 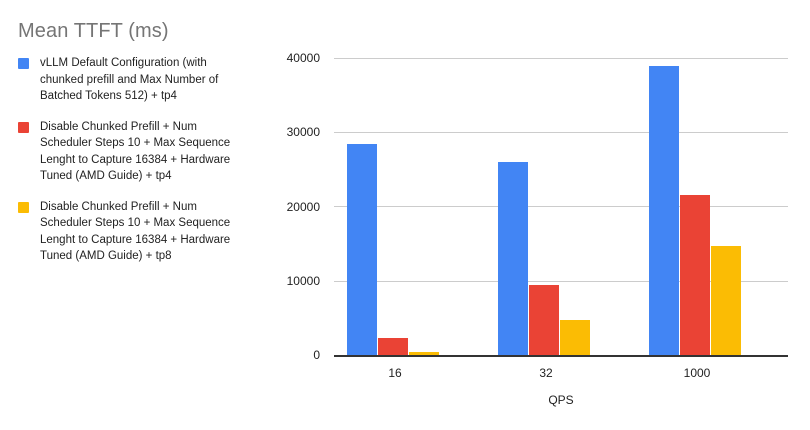 I want to click on x-axis-tick-label-0: 16, so click(x=395, y=373).